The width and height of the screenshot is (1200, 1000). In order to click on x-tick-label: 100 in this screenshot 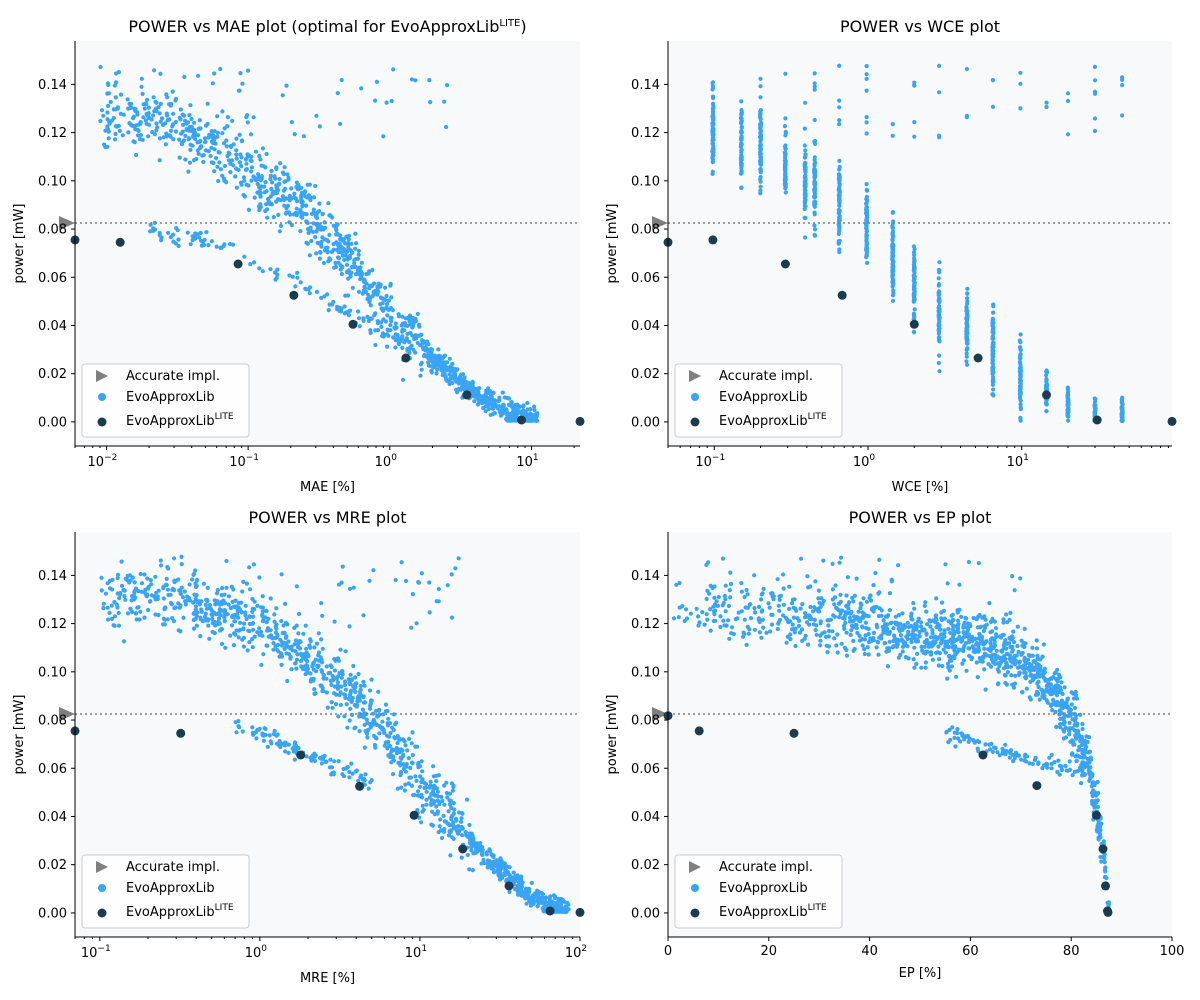, I will do `click(864, 461)`.